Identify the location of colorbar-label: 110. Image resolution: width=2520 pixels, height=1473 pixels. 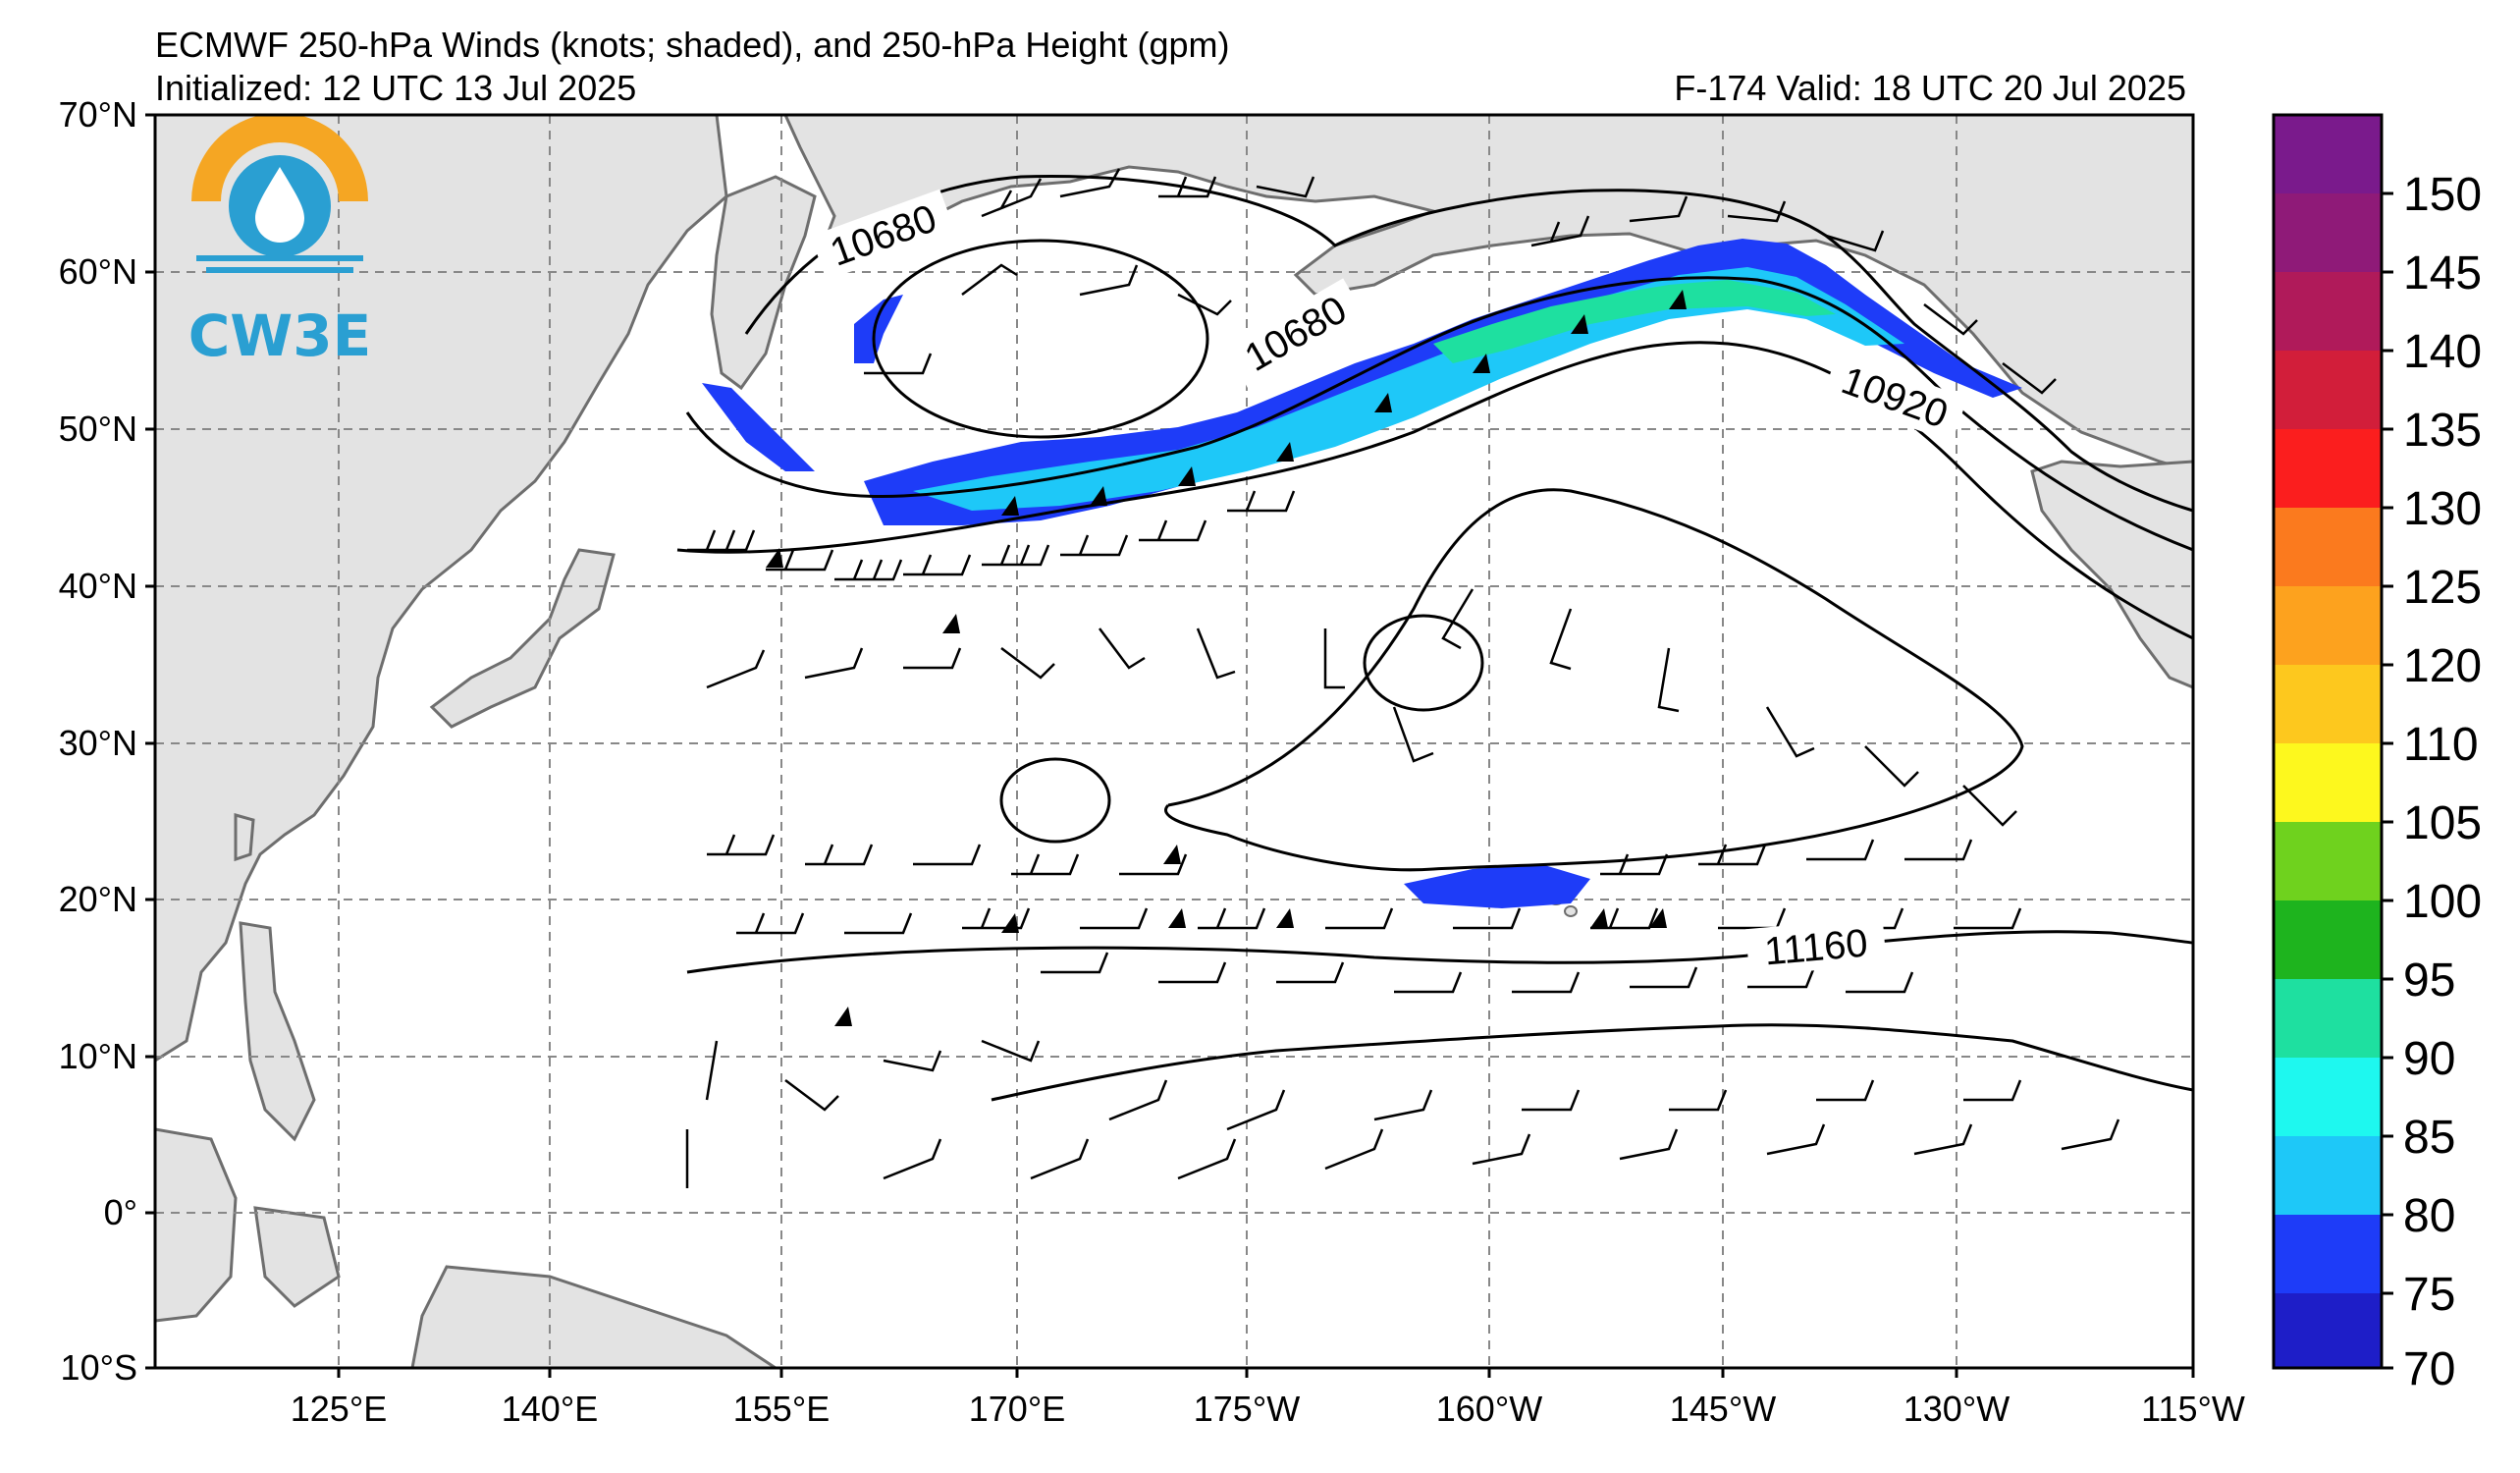
(2441, 745).